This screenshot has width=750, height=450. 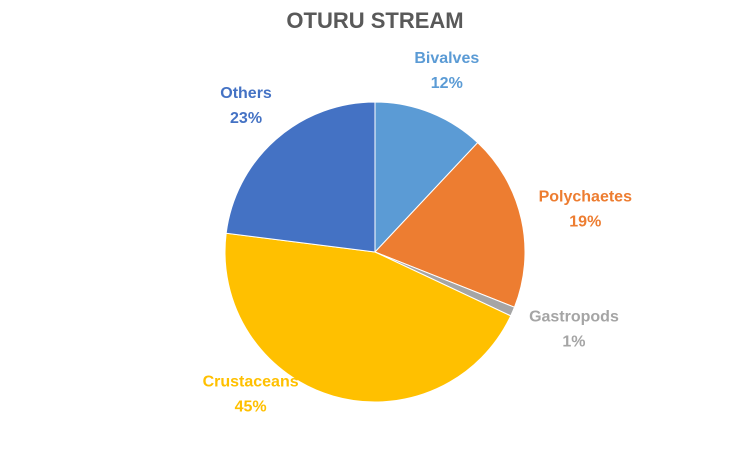 I want to click on data-label-name: Gastropods, so click(x=574, y=317).